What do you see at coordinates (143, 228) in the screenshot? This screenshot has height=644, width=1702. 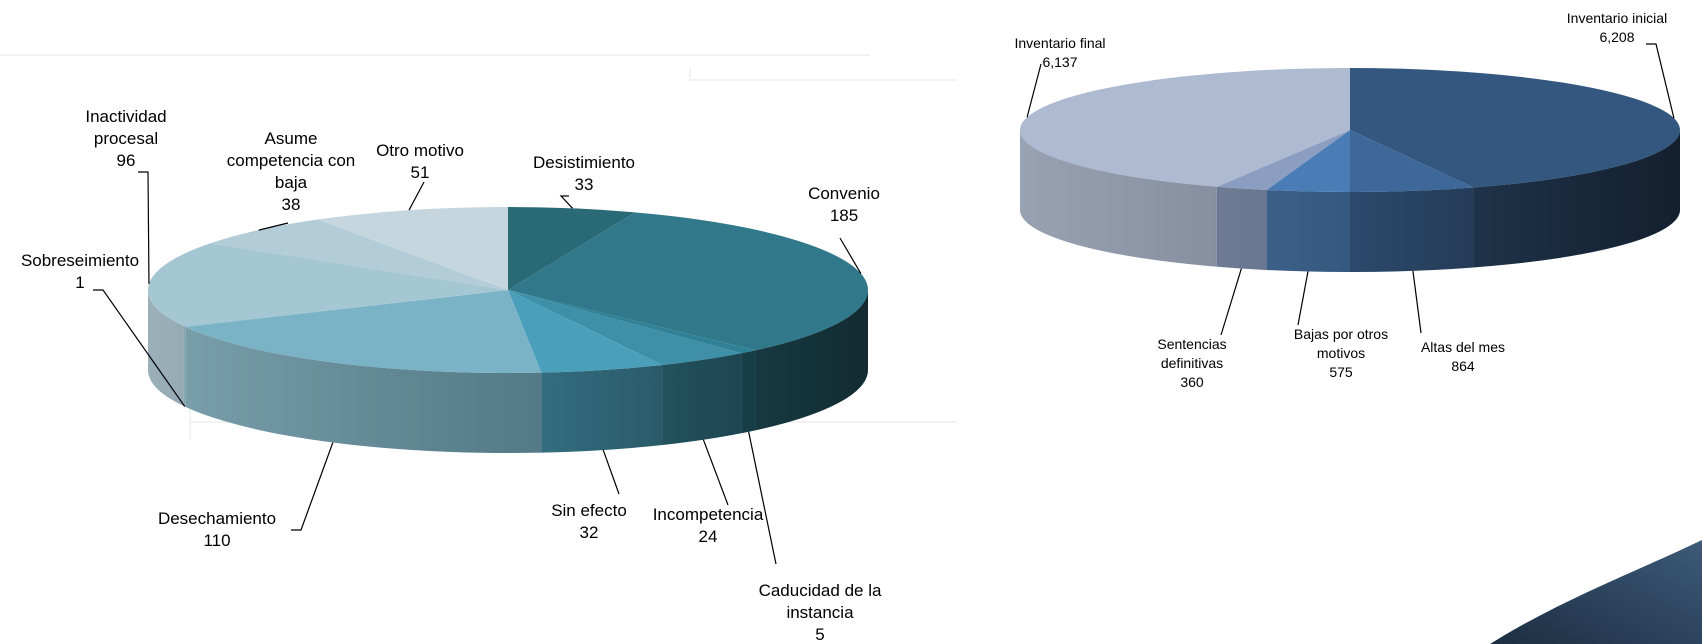 I see `leader-line-inactividad-procesal` at bounding box center [143, 228].